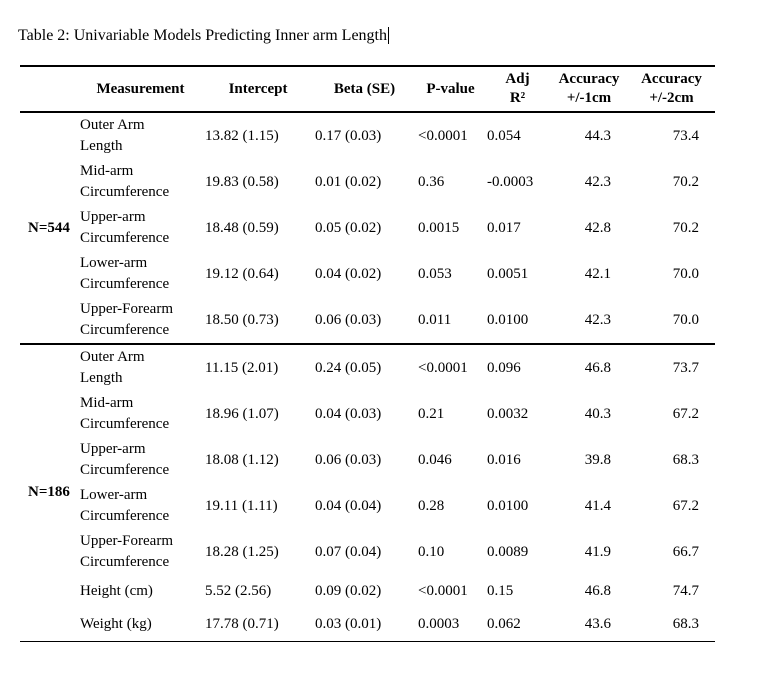 Image resolution: width=769 pixels, height=680 pixels. I want to click on cell-adj-r2: 0.096, so click(504, 367).